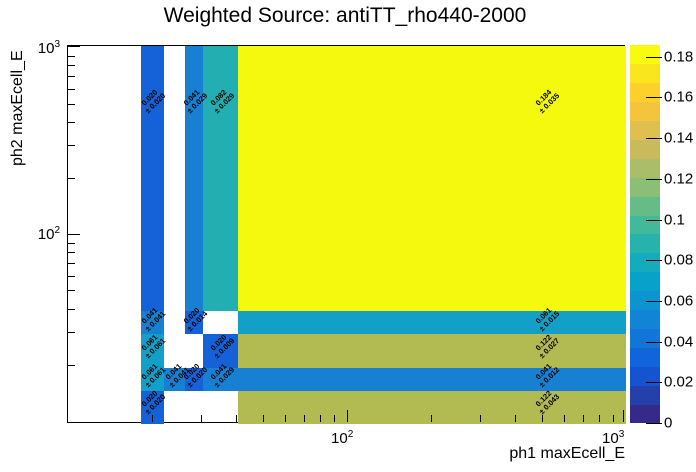  What do you see at coordinates (679, 260) in the screenshot?
I see `colorbar-tick-label: 0.08` at bounding box center [679, 260].